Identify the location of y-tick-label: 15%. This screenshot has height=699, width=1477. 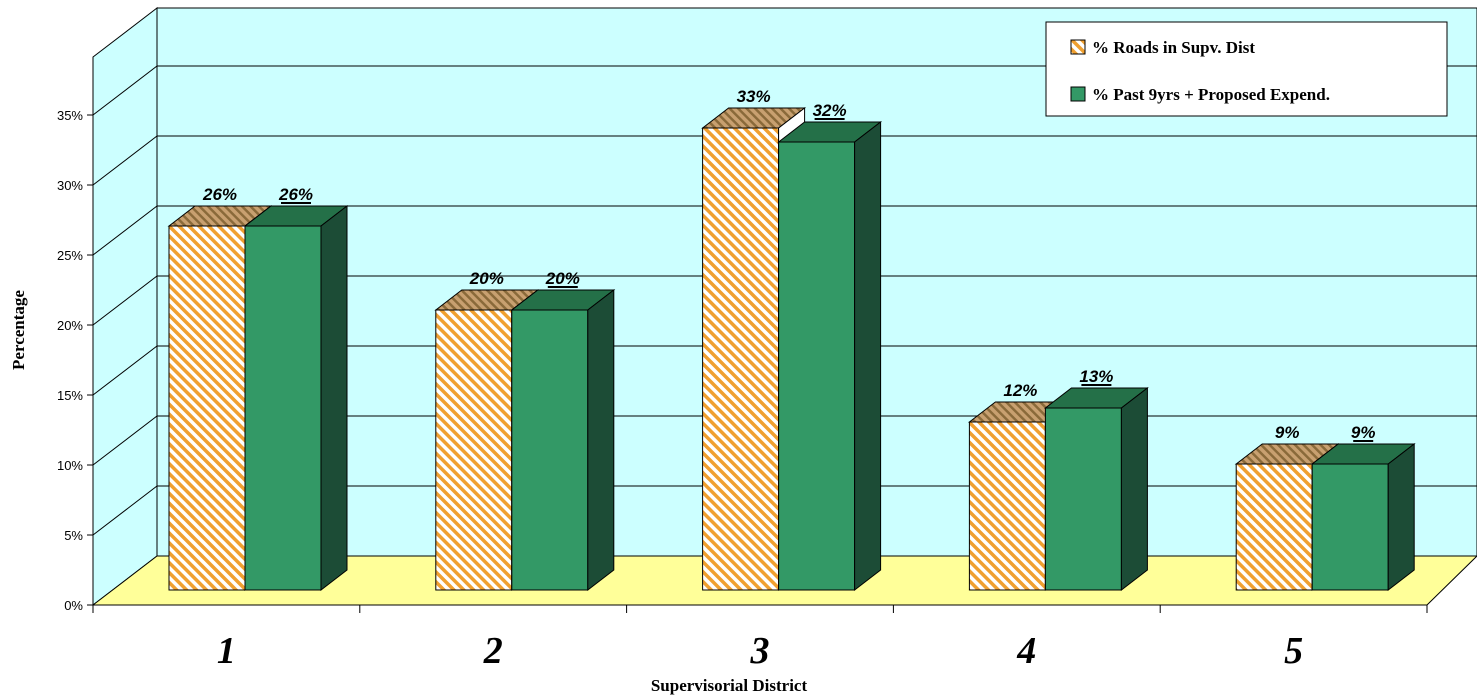
(70, 395).